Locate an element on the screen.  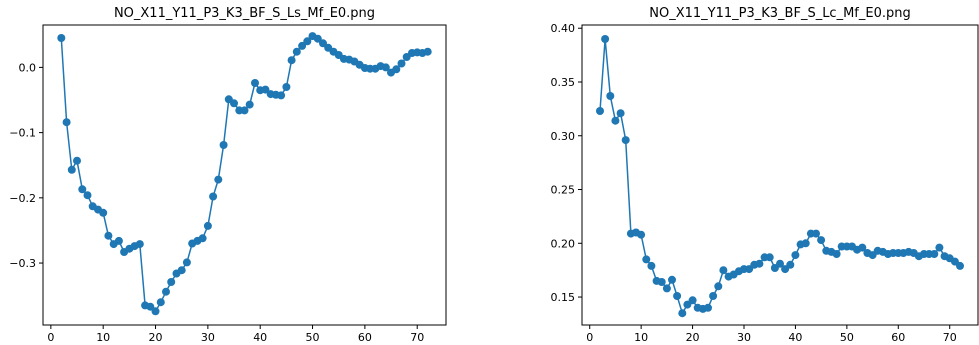
chart-title: NO_X11_Y11_P3_K3_BF_S_Ls_Mf_E0.png is located at coordinates (244, 13).